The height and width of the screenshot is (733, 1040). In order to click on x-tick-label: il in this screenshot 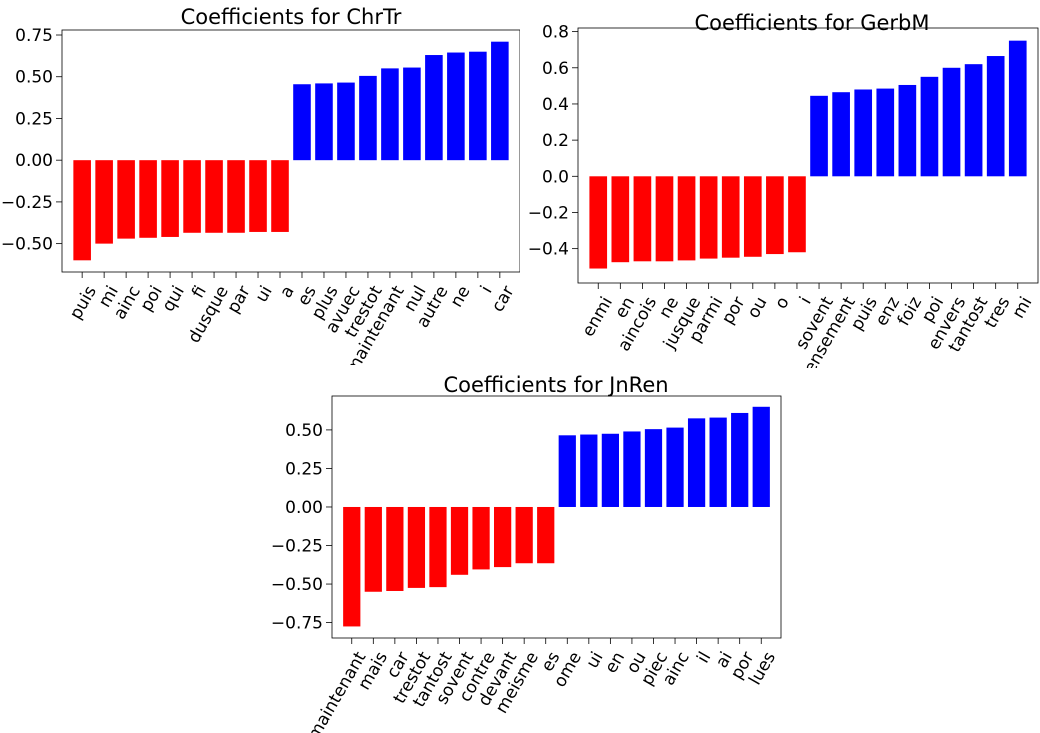, I will do `click(704, 658)`.